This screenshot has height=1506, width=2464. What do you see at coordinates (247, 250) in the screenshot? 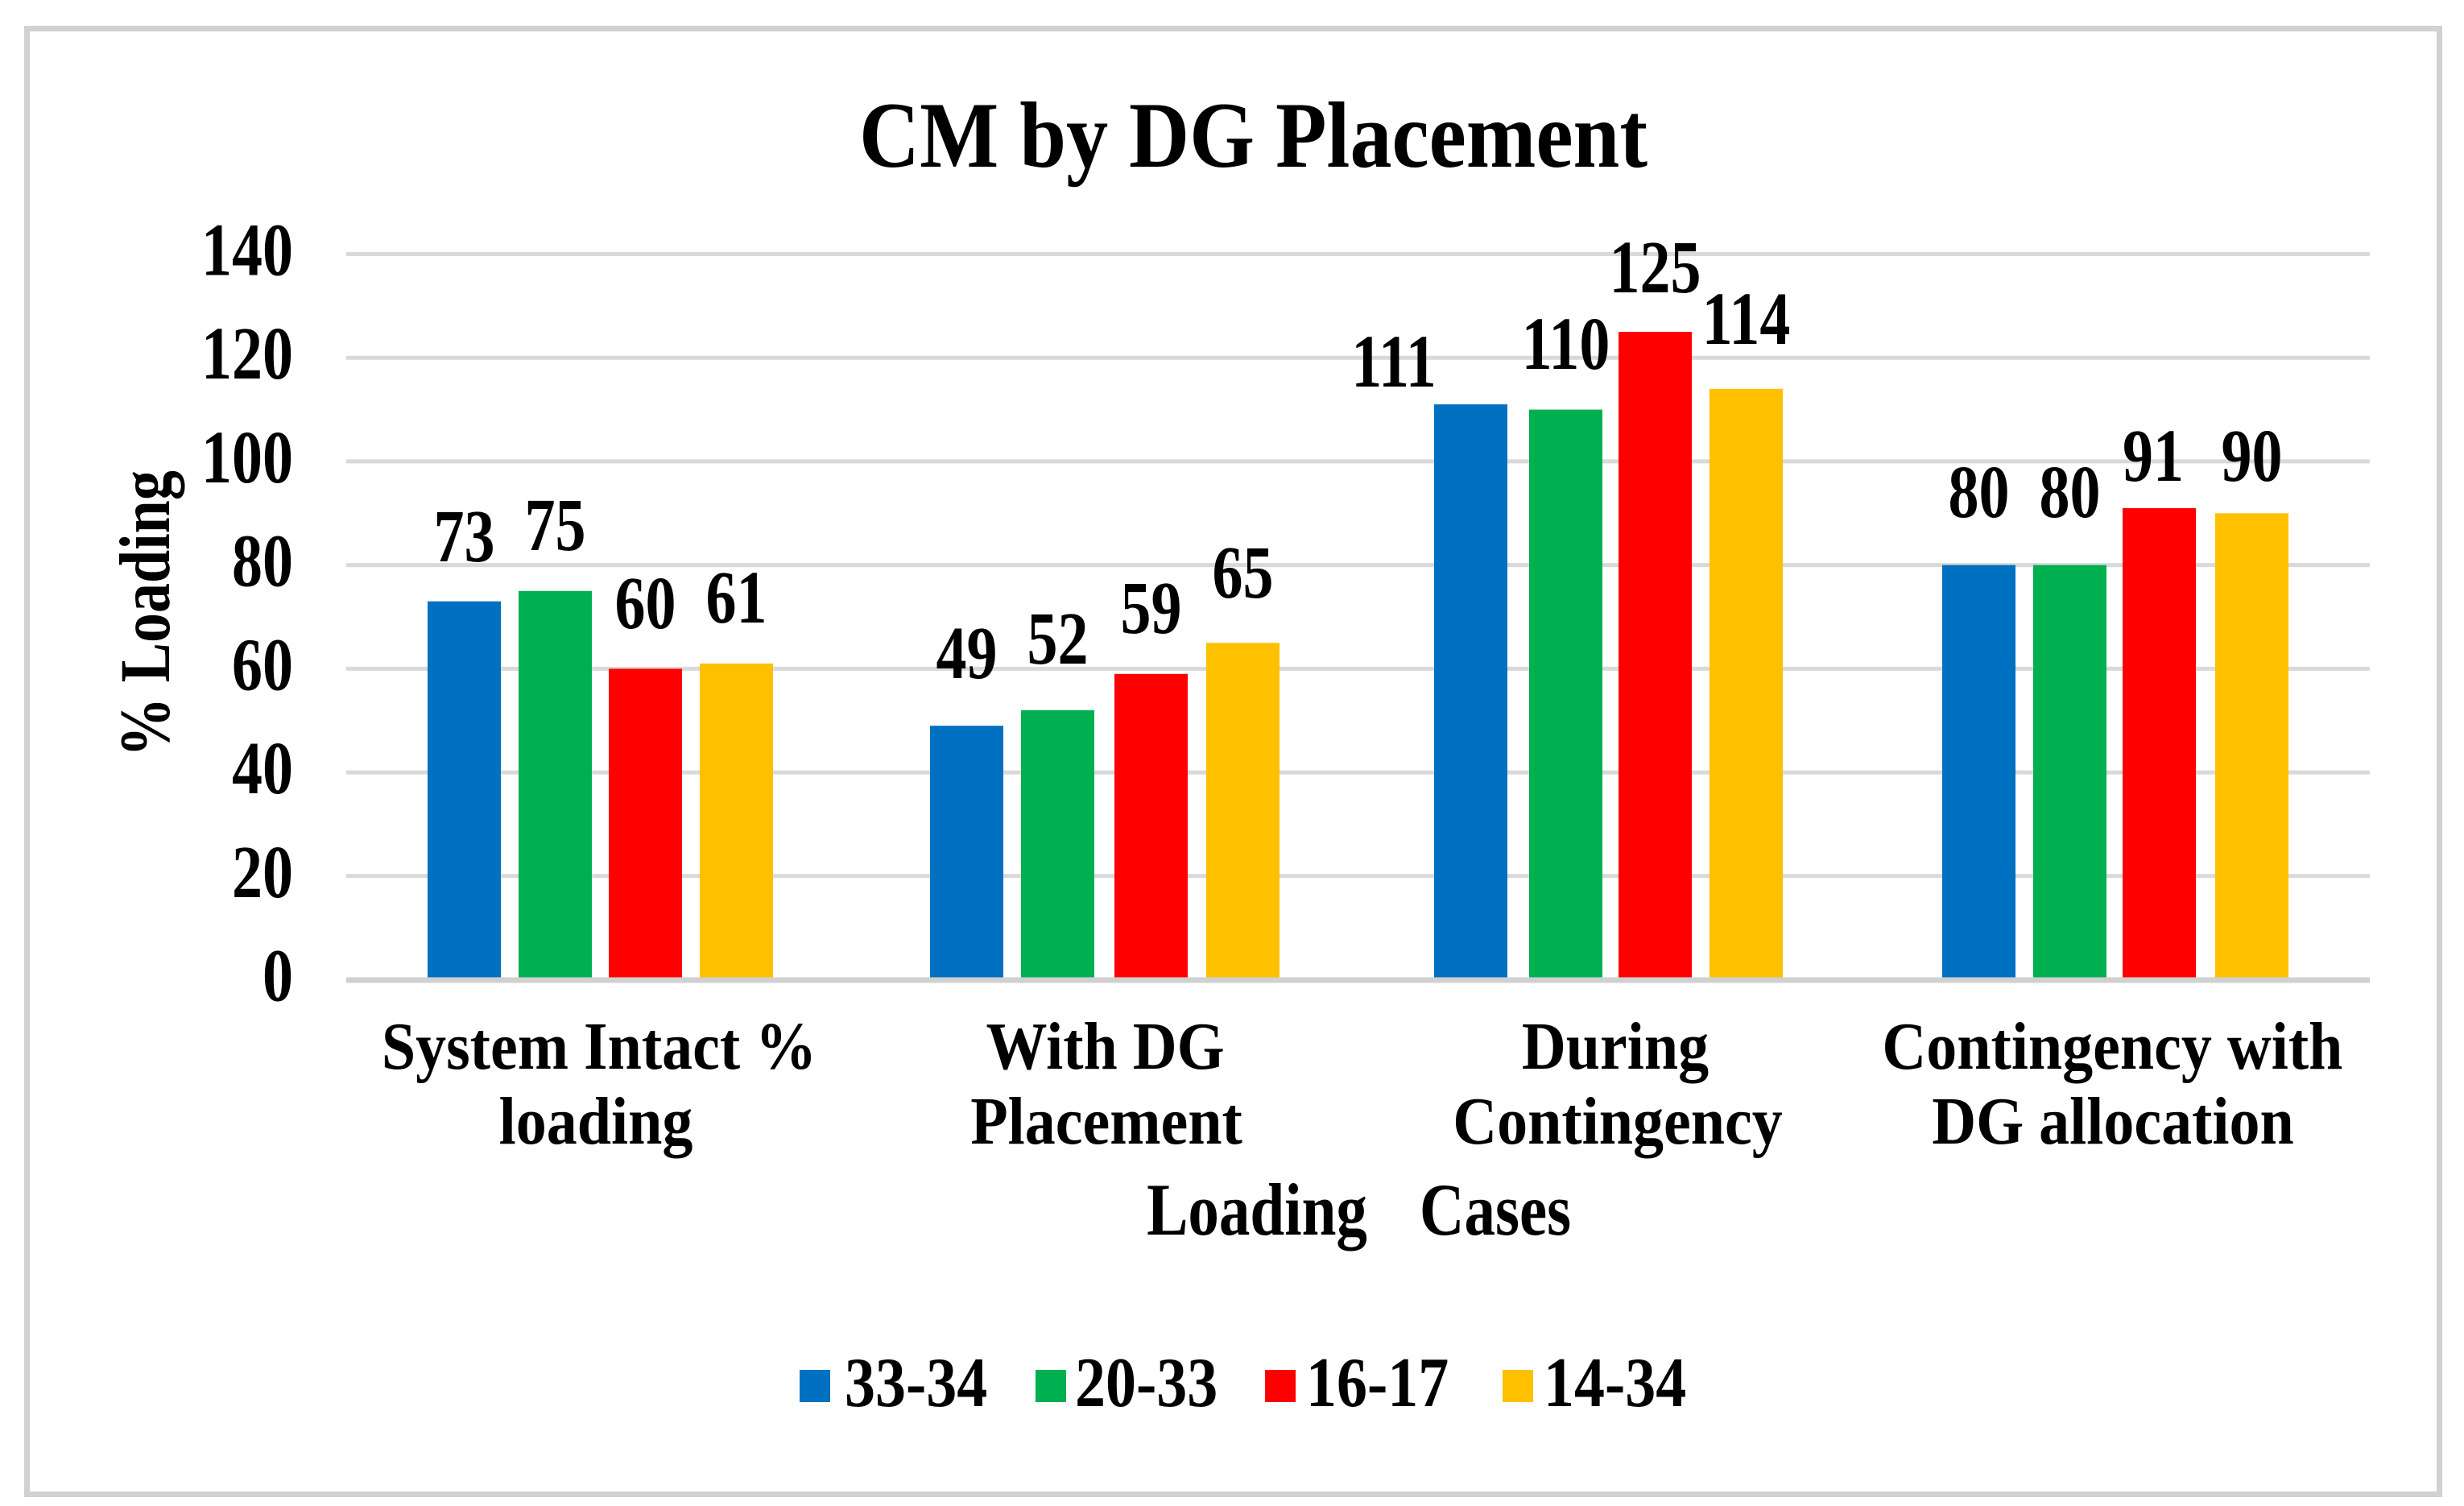
I see `svg-text: 140` at bounding box center [247, 250].